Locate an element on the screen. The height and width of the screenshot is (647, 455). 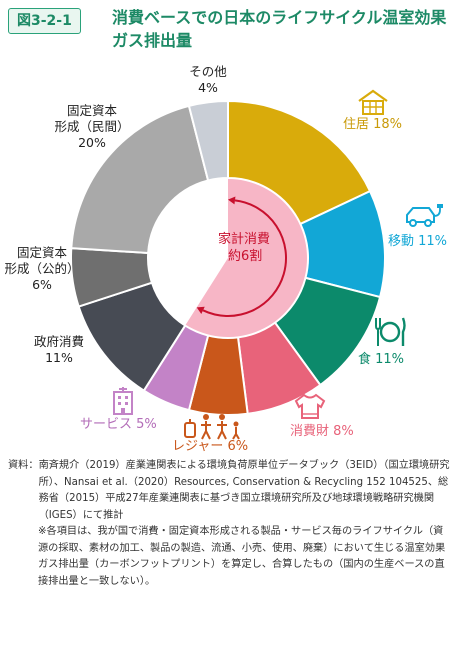
label-sonota-line1: その他 is located at coordinates (208, 71).